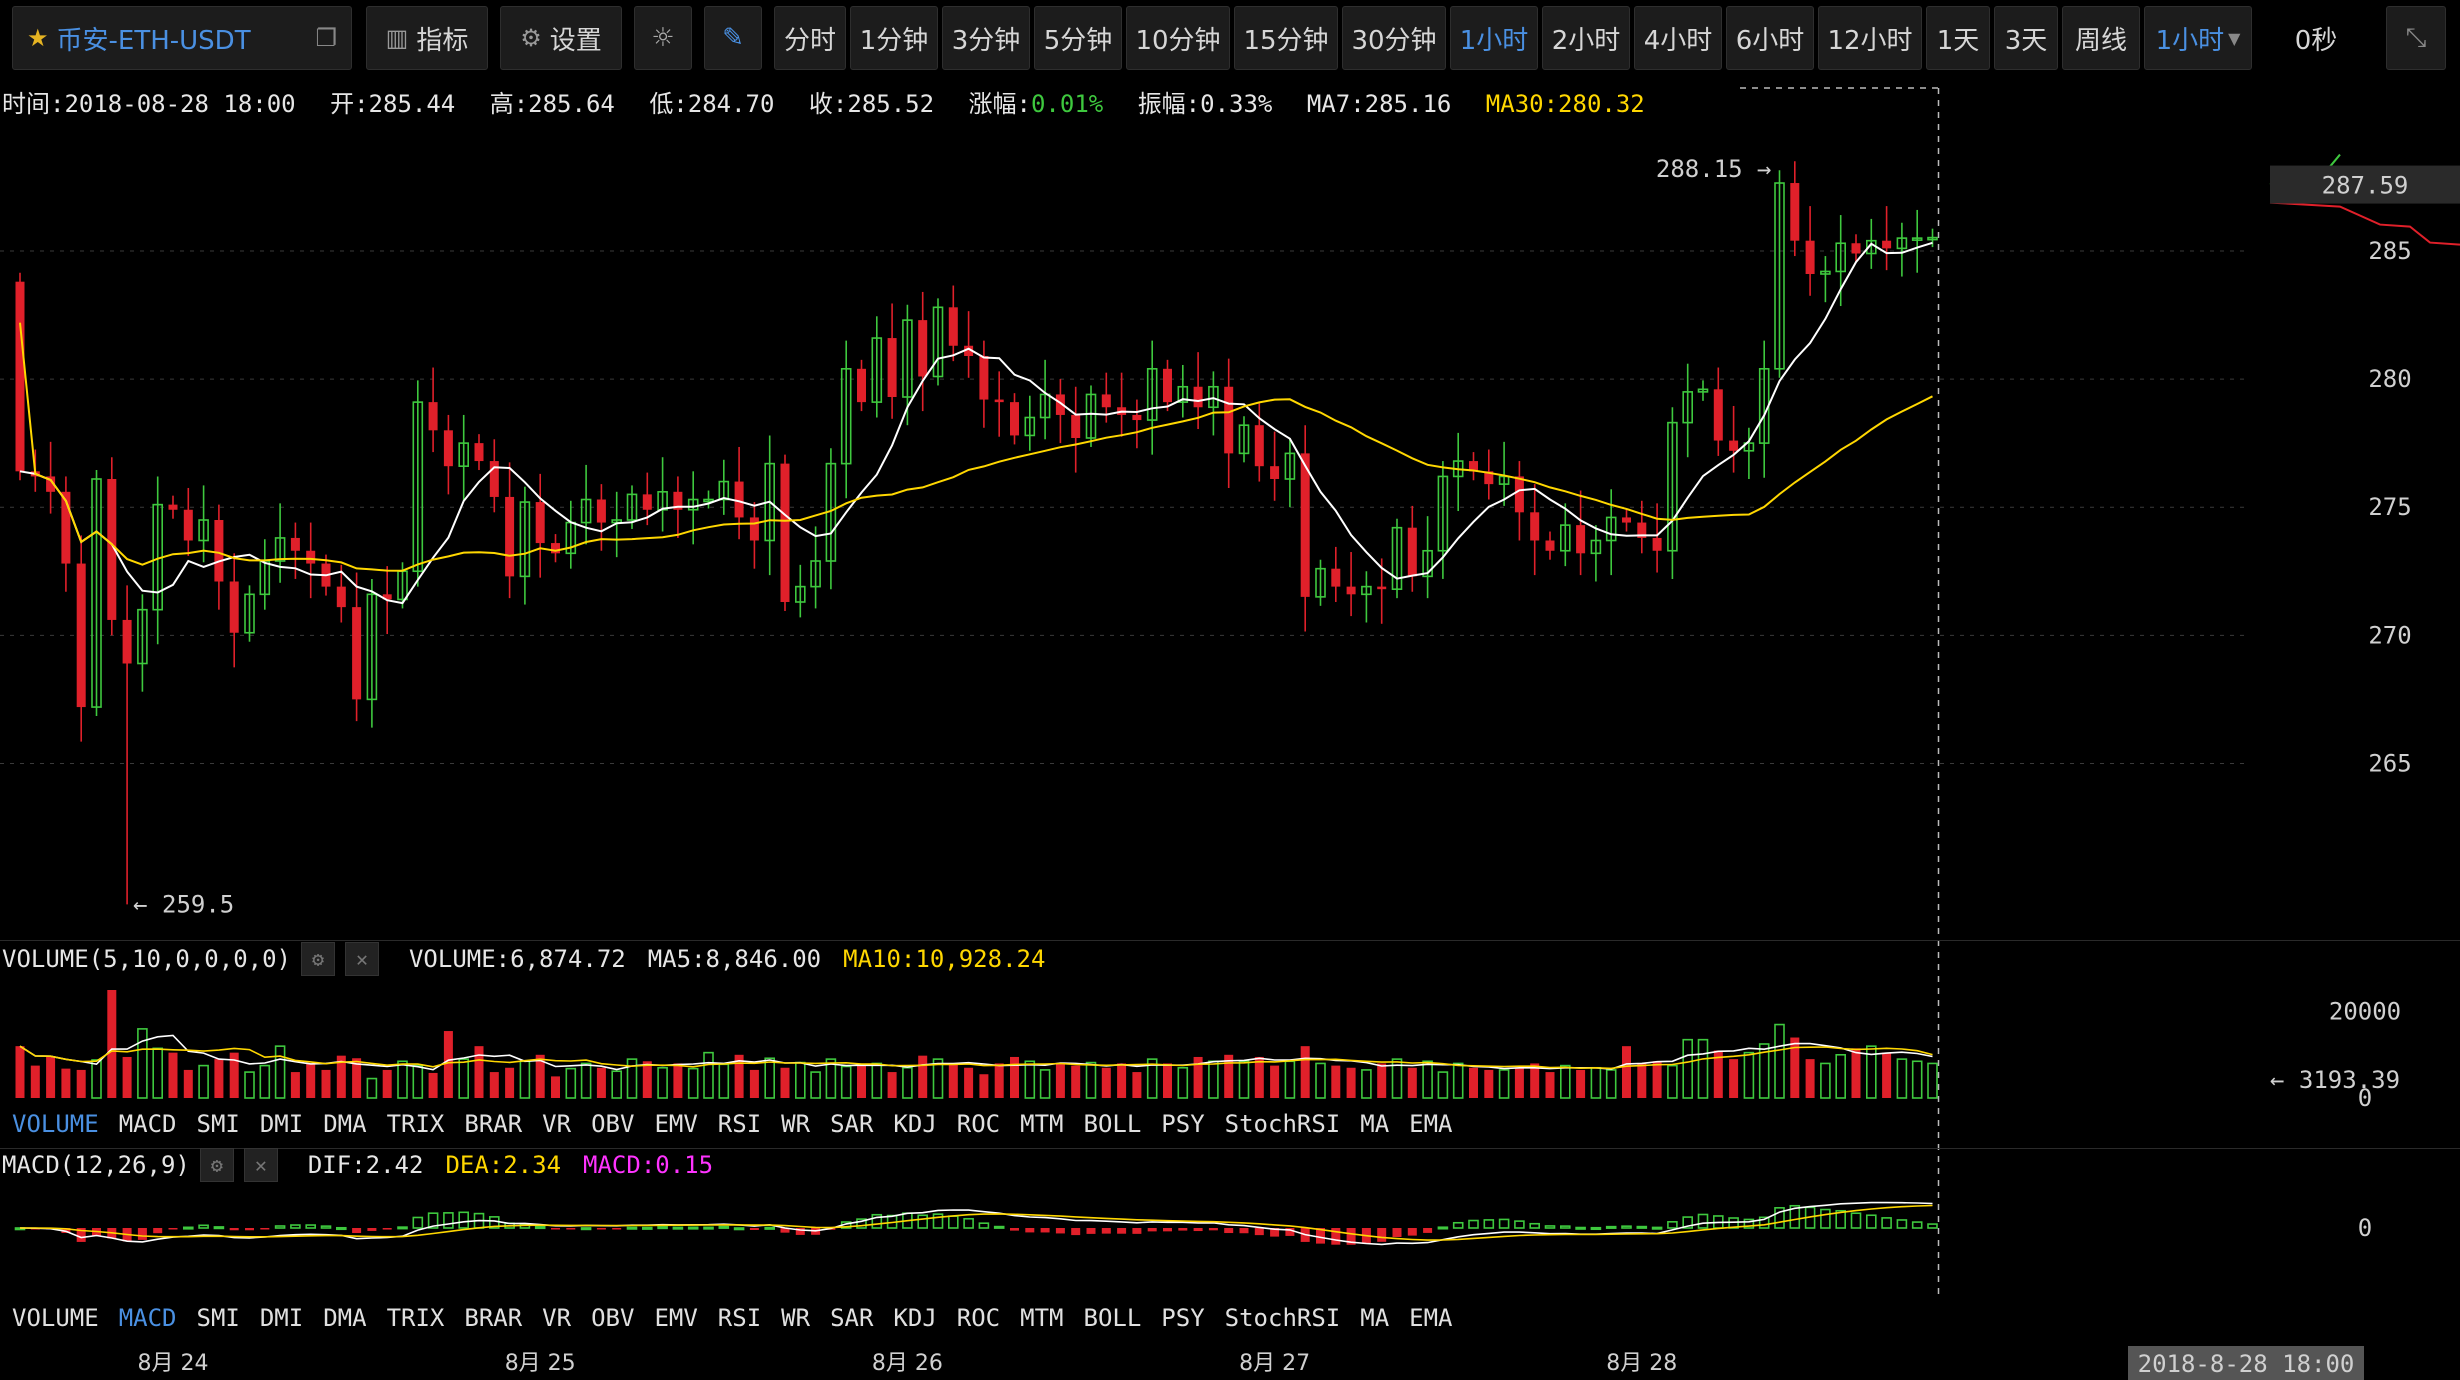 The image size is (2460, 1380). What do you see at coordinates (613, 1124) in the screenshot?
I see `volume-tab-obv: OBV` at bounding box center [613, 1124].